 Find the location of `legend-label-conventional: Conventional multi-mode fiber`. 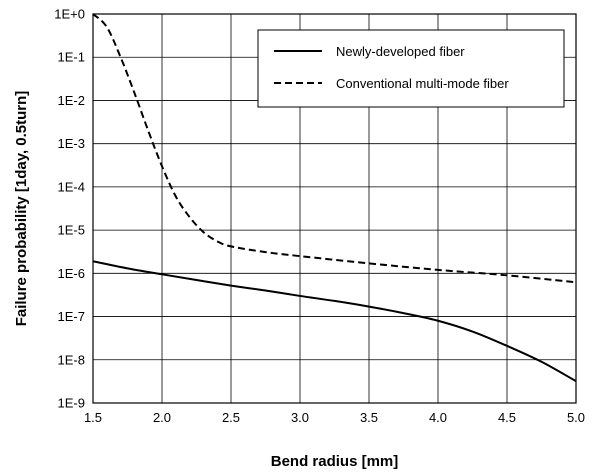

legend-label-conventional: Conventional multi-mode fiber is located at coordinates (422, 83).